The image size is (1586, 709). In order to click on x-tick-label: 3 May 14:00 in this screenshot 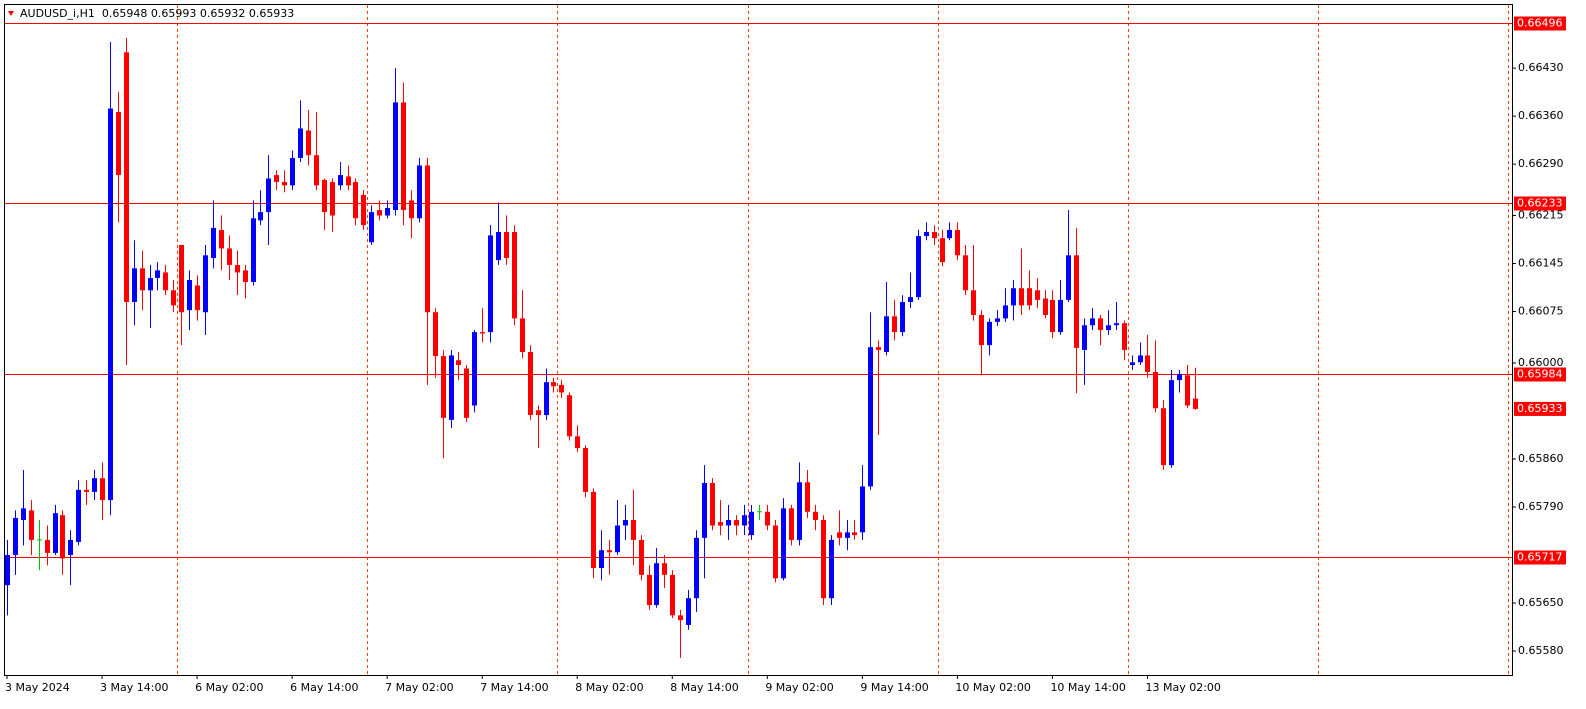, I will do `click(134, 687)`.